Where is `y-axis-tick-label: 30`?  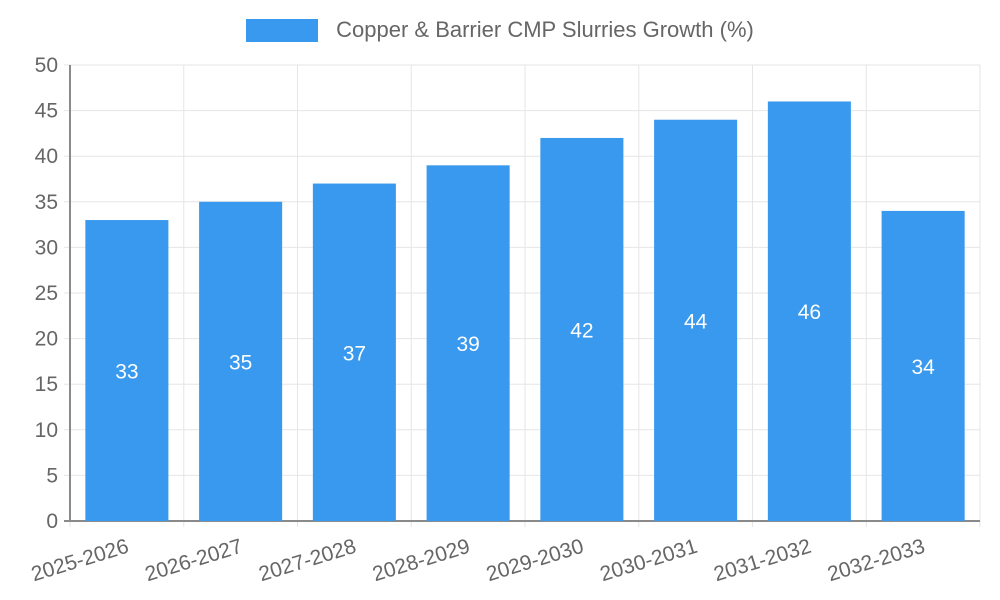
y-axis-tick-label: 30 is located at coordinates (46, 247).